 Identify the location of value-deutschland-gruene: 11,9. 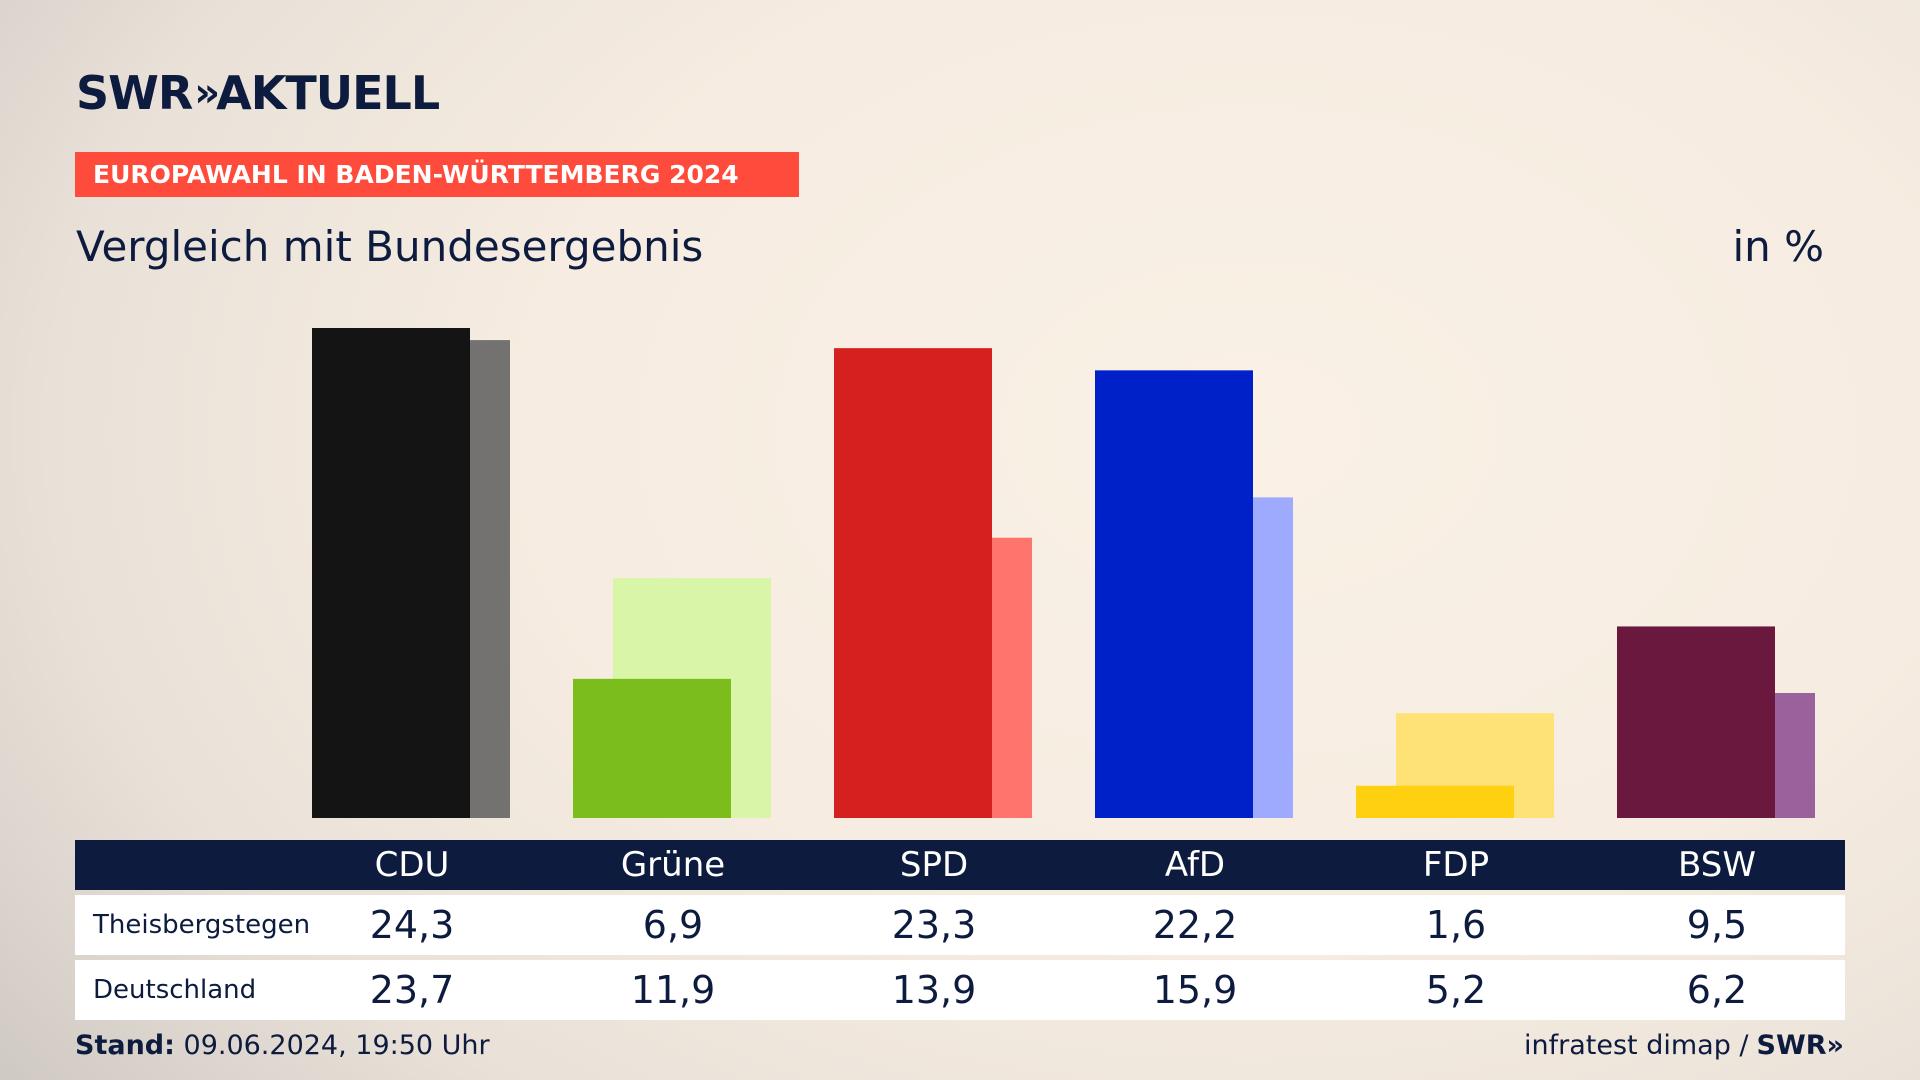
(673, 990).